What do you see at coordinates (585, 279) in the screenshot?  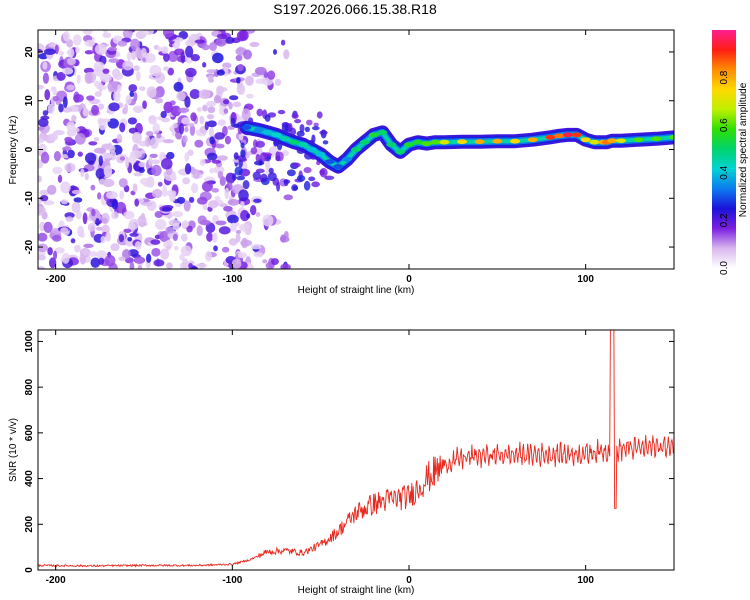 I see `x-tick-label: 100` at bounding box center [585, 279].